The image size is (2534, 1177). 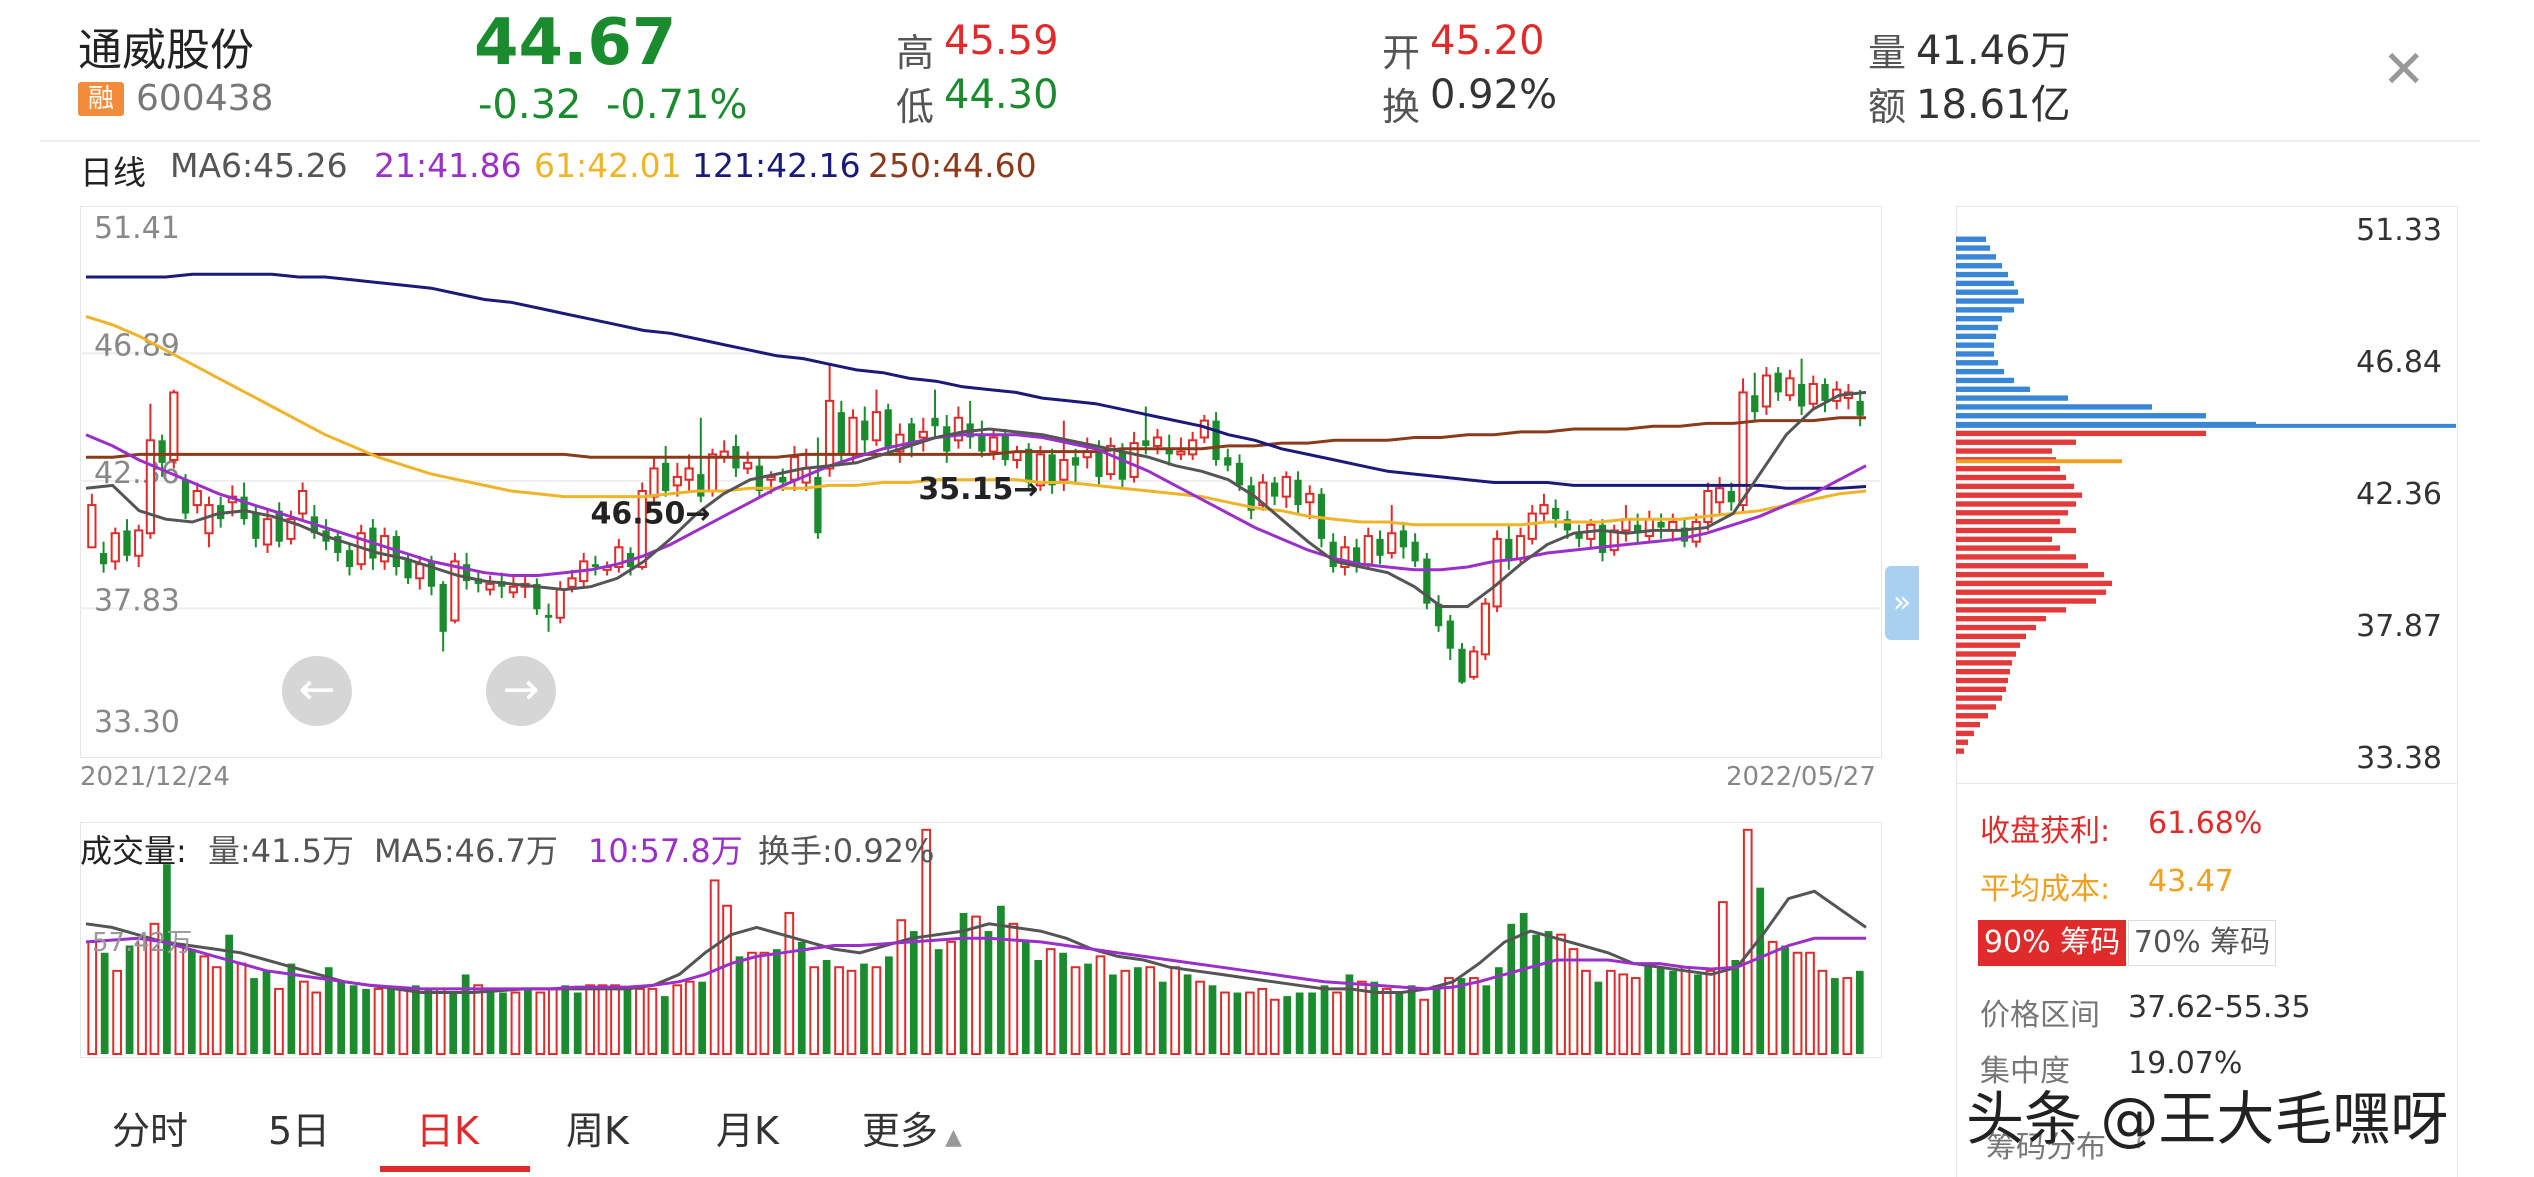 I want to click on tab-5day: 5日, so click(x=299, y=1131).